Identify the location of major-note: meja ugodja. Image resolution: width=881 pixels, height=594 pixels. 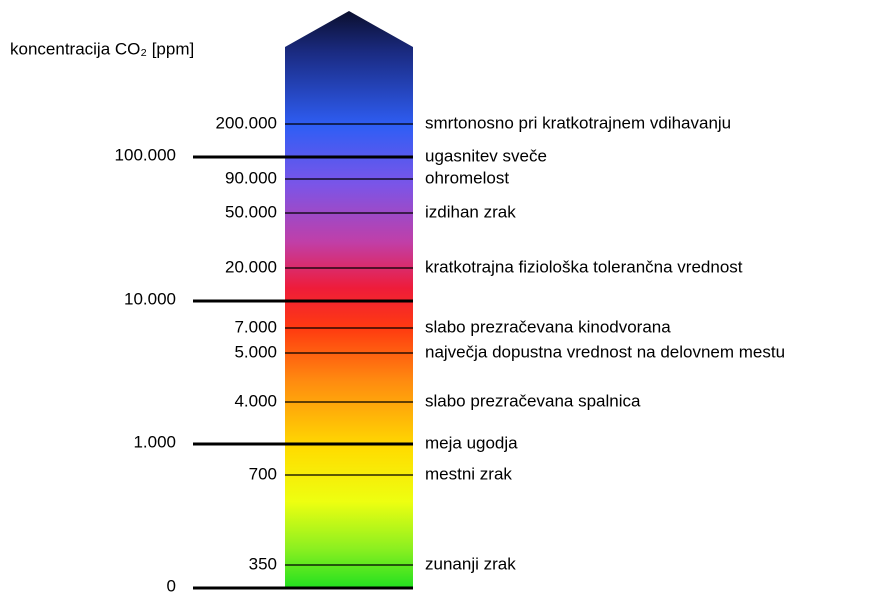
(471, 442).